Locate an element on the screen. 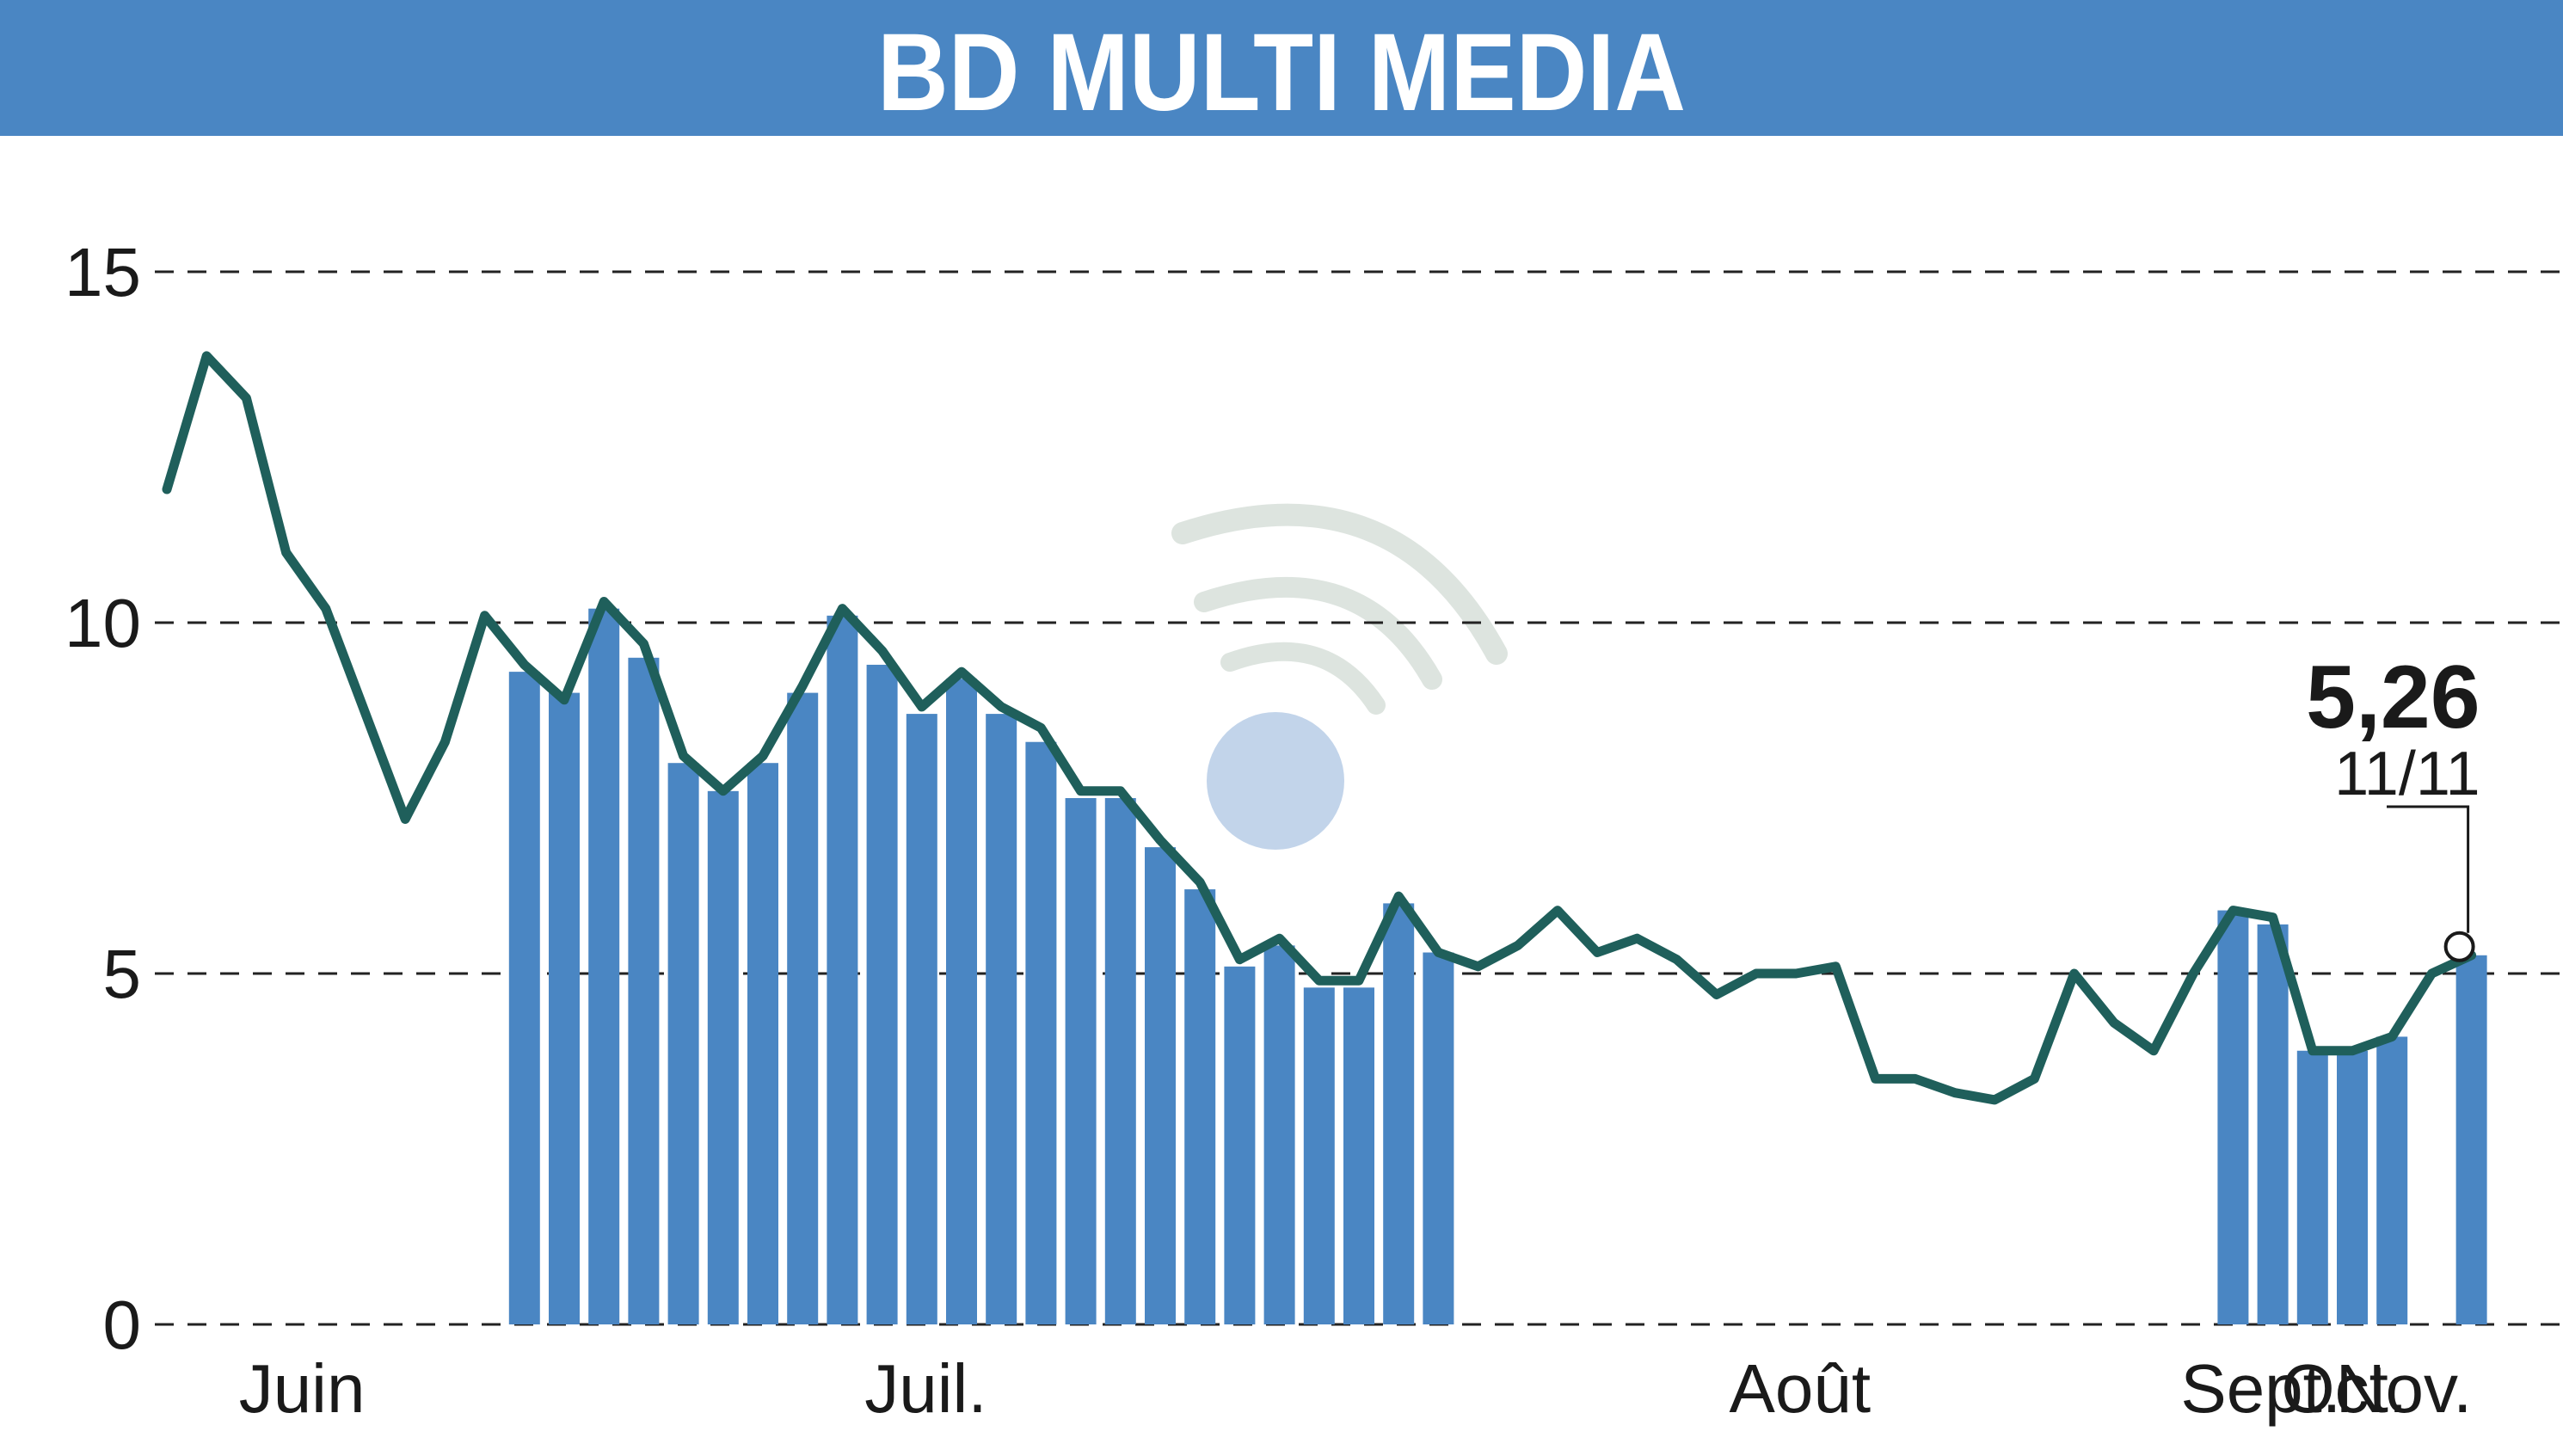 The width and height of the screenshot is (2563, 1456). x-axis-month-labels: Juin Juil. Août Sept.Oct.Nov. is located at coordinates (1356, 1388).